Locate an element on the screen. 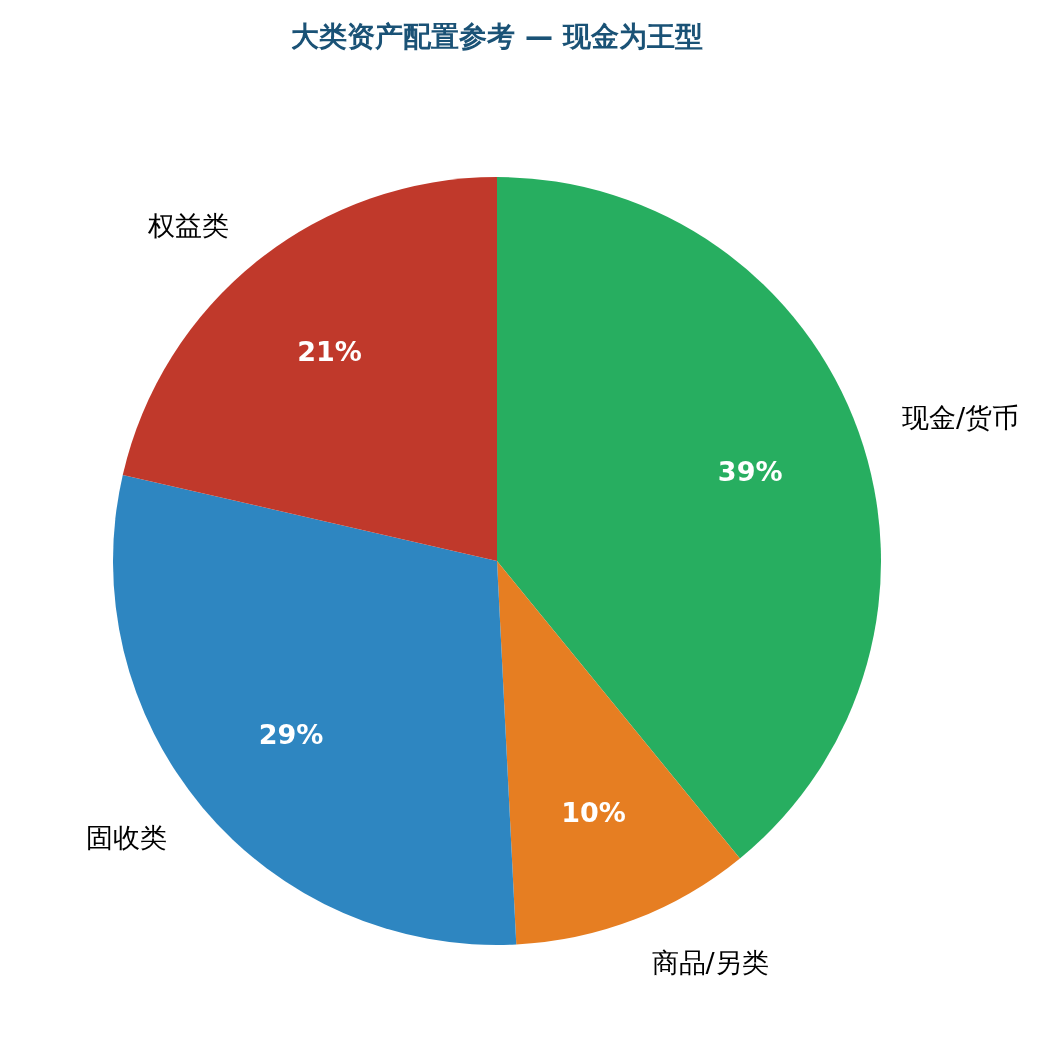  slice-label: 固收类 is located at coordinates (127, 838).